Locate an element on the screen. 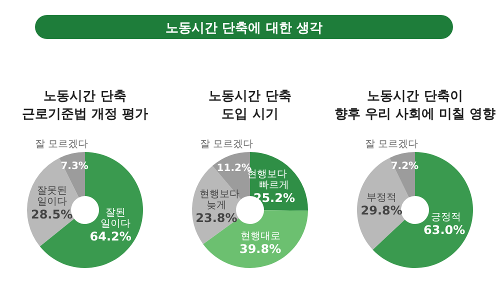 The width and height of the screenshot is (500, 306). data-label: 23.8% is located at coordinates (217, 217).